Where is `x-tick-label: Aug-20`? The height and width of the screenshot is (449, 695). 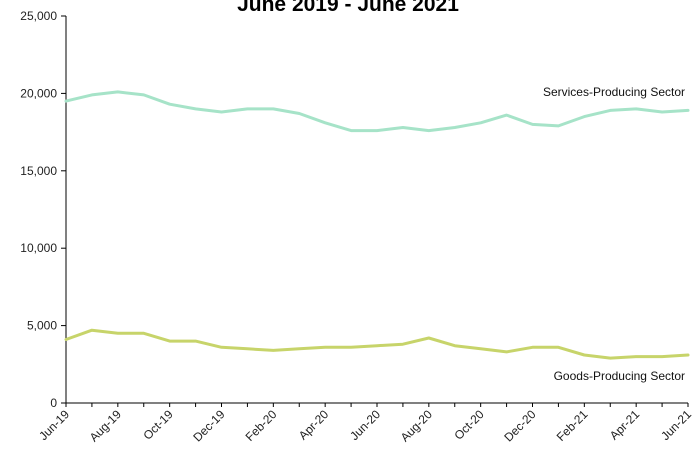 x-tick-label: Aug-20 is located at coordinates (416, 425).